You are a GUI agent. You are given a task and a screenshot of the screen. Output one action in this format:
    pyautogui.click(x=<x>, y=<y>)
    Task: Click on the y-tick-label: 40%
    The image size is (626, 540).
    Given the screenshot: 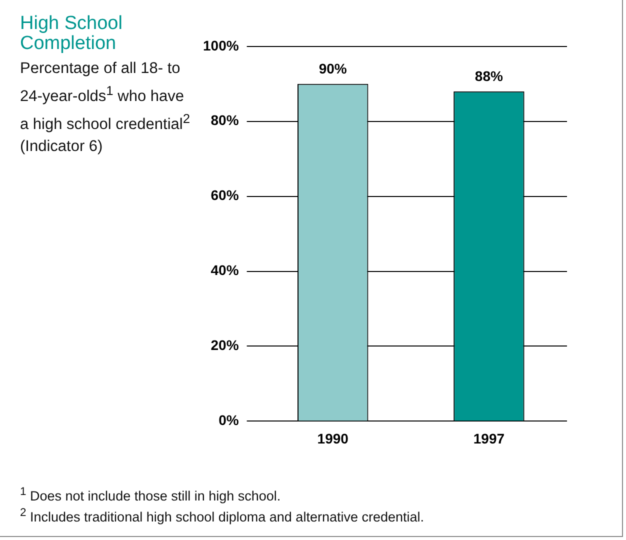 What is the action you would take?
    pyautogui.click(x=225, y=270)
    